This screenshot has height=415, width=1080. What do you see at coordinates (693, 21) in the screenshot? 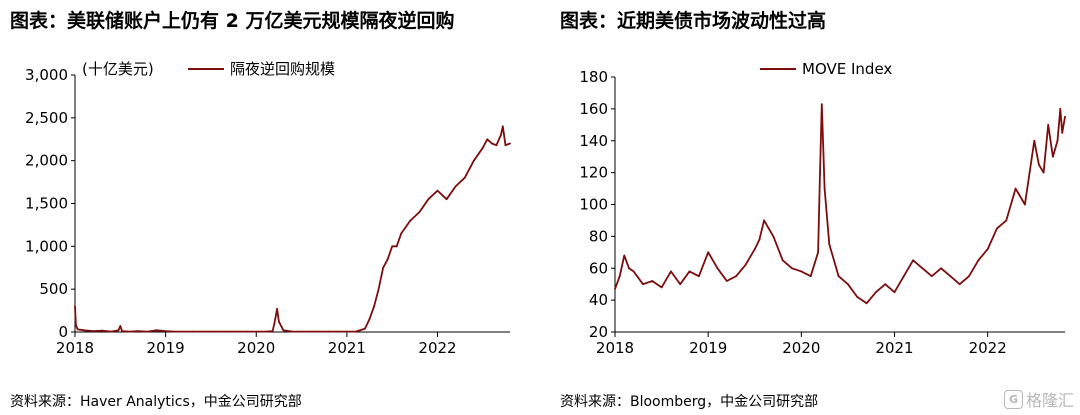
I see `chart-title: 图表：近期美债市场波动性过高` at bounding box center [693, 21].